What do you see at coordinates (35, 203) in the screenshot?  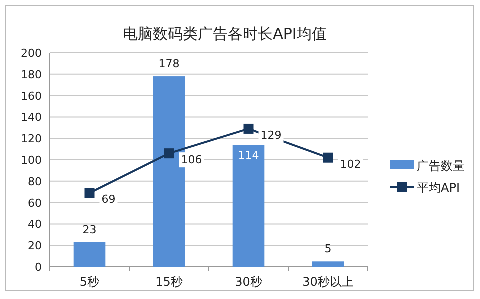 I see `y-tick-label: 60` at bounding box center [35, 203].